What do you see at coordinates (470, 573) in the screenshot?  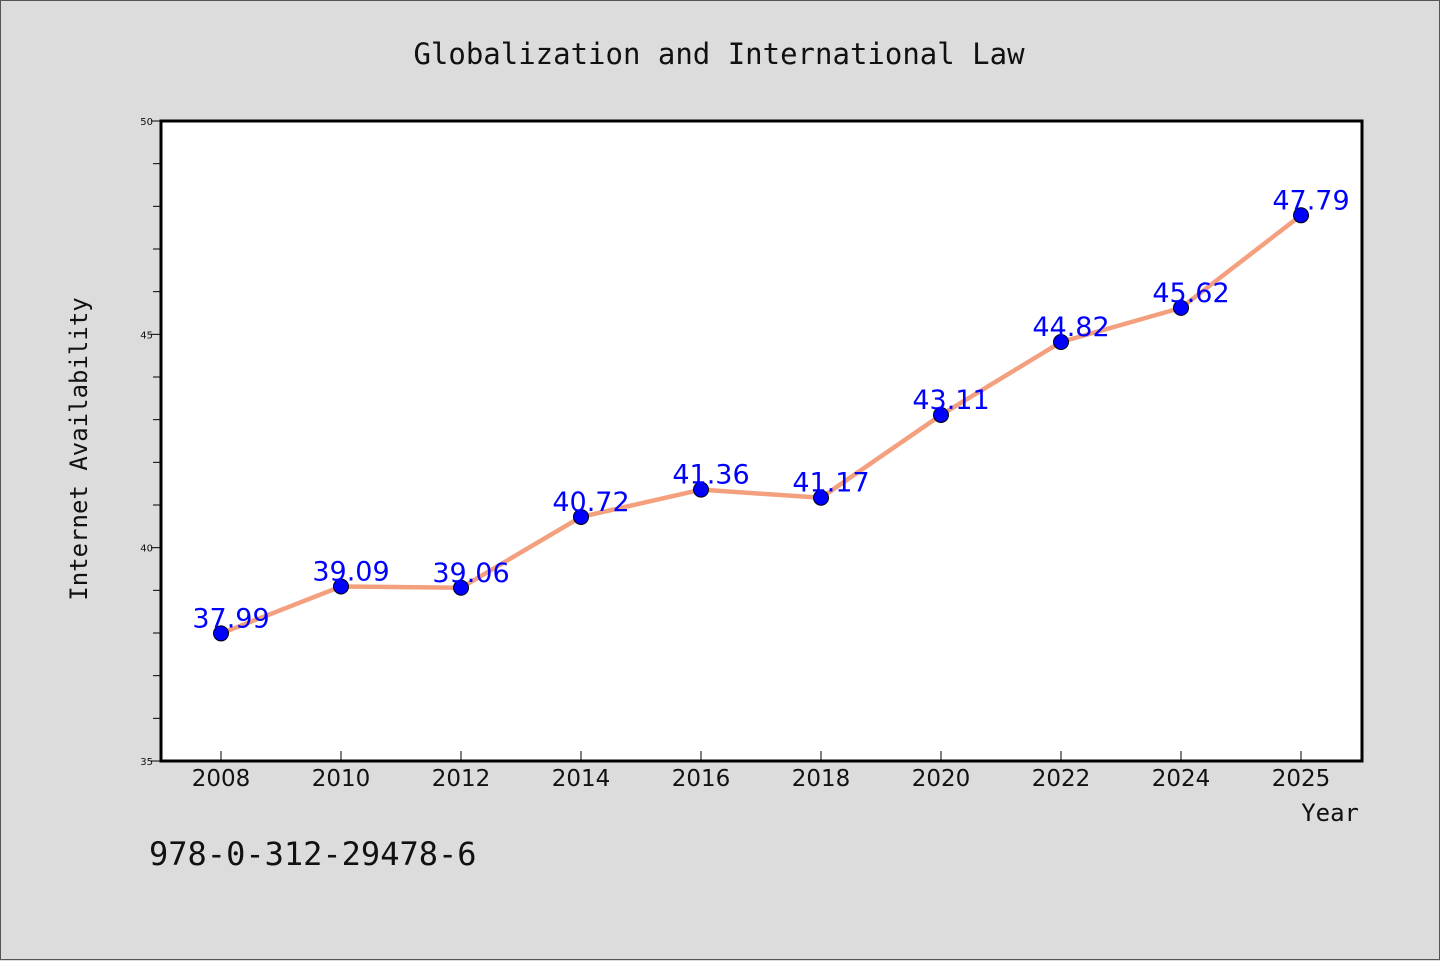 I see `data-label: 39.06` at bounding box center [470, 573].